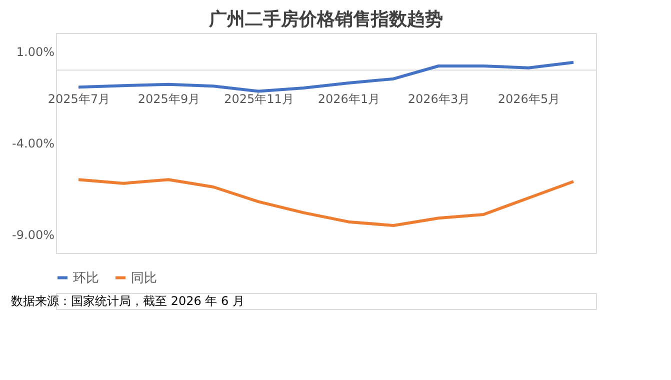 The width and height of the screenshot is (671, 380). I want to click on source-note: 数据来源：国家统计局，截至 2026 年 6 月, so click(127, 301).